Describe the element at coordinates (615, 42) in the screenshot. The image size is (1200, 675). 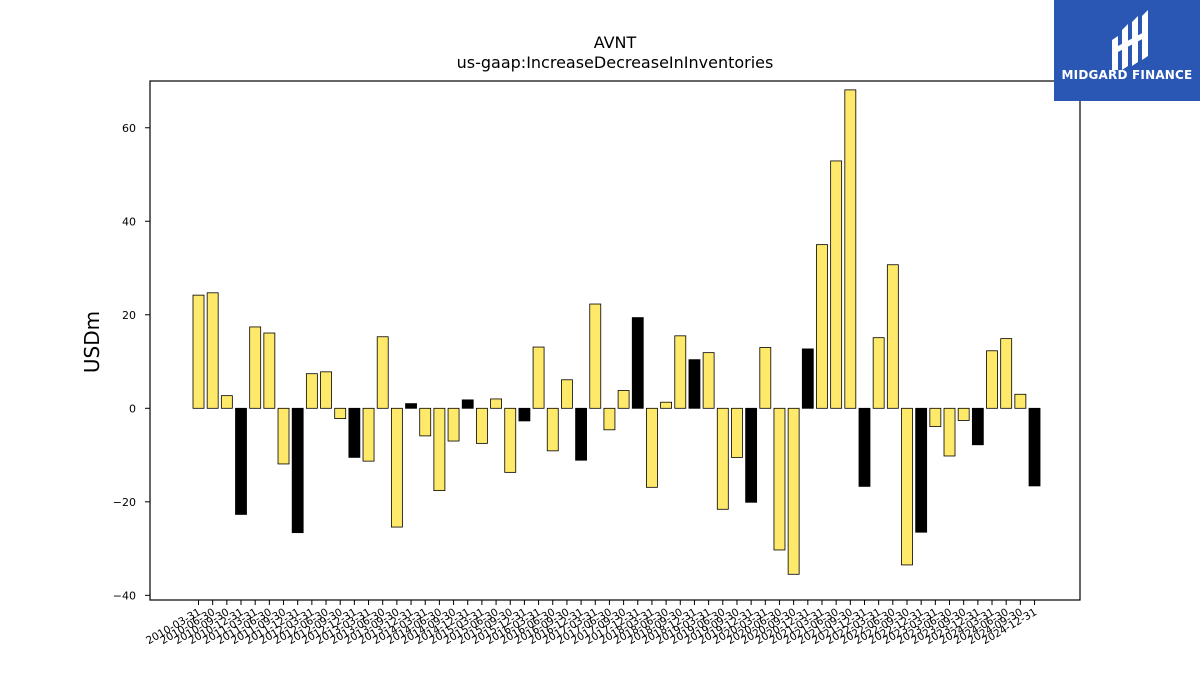
I see `chart-title: AVNT` at that location.